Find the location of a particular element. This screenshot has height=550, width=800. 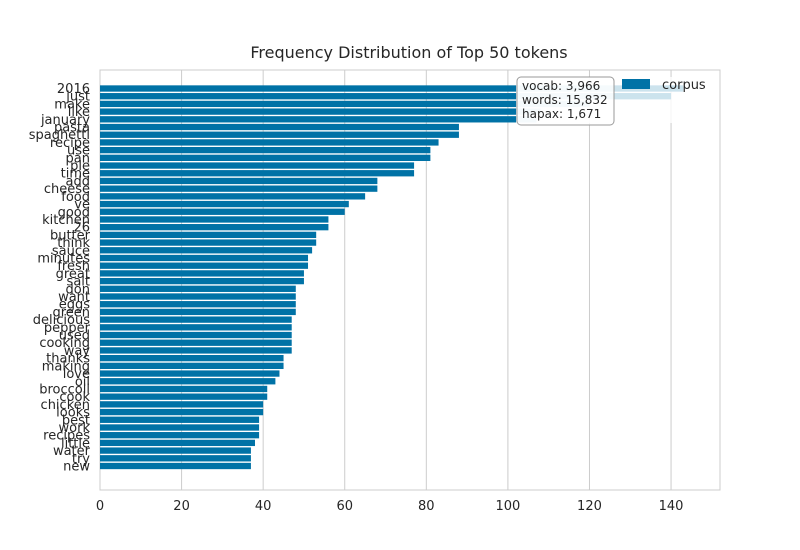

bar-use is located at coordinates (265, 150).